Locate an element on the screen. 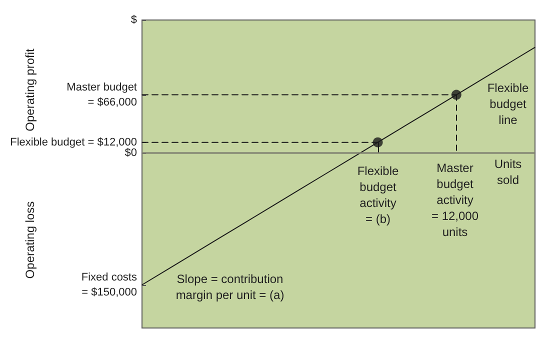 The height and width of the screenshot is (343, 556). y-tick-label: Flexible budget = $12,000 is located at coordinates (73, 142).